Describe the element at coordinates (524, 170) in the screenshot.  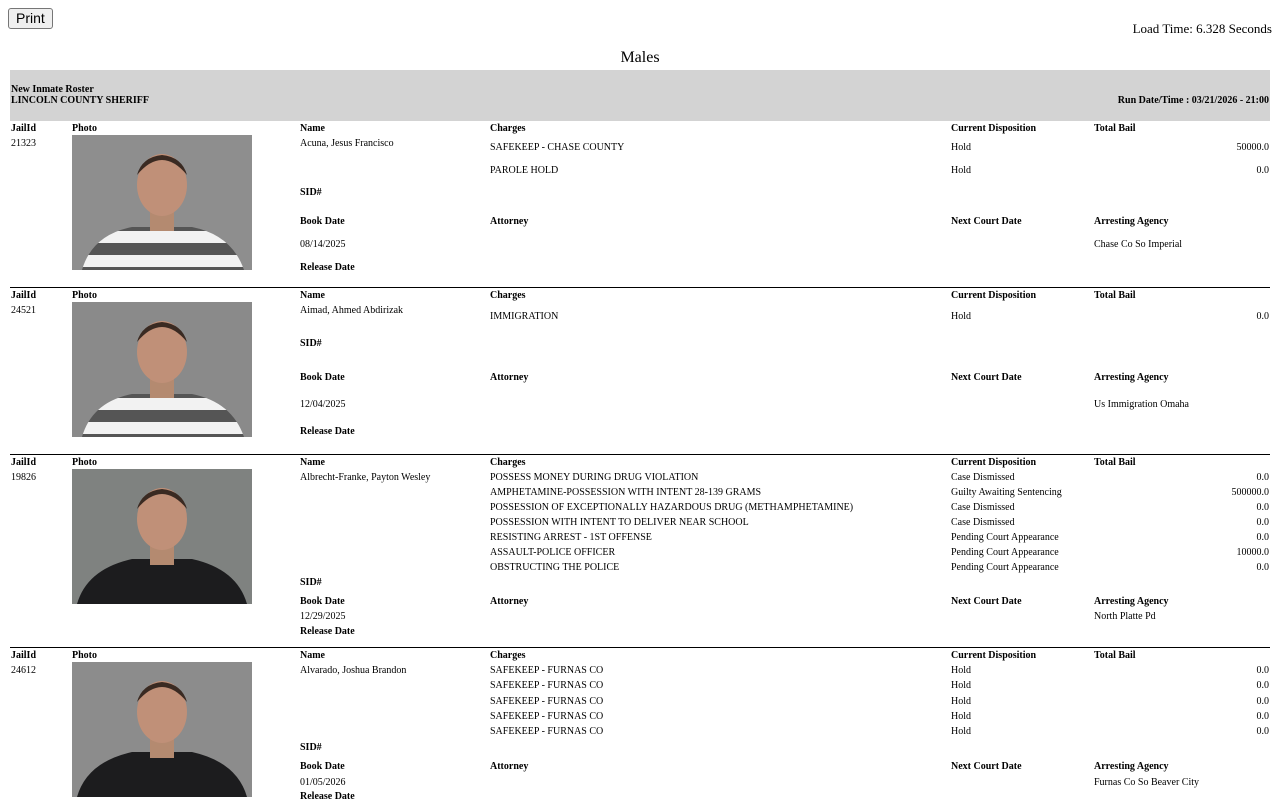
I see `charge: PAROLE HOLD` at that location.